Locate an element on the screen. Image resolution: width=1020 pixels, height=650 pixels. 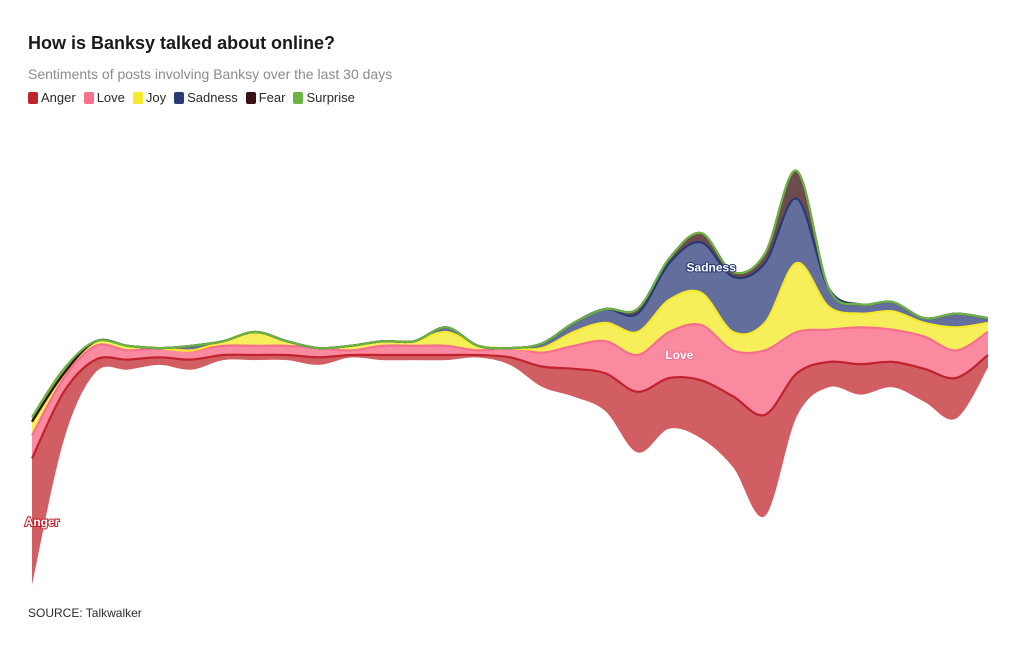
stream-label-sadness: Sadness is located at coordinates (712, 268).